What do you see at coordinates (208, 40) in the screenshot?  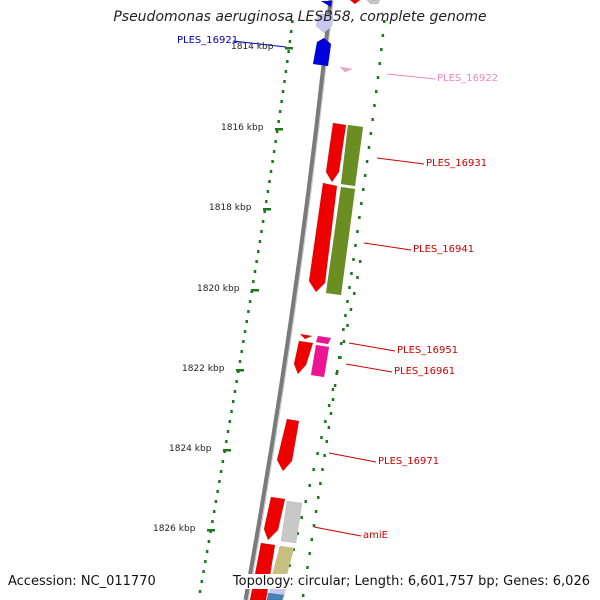 I see `gene-label-ples-16921: PLES_16921` at bounding box center [208, 40].